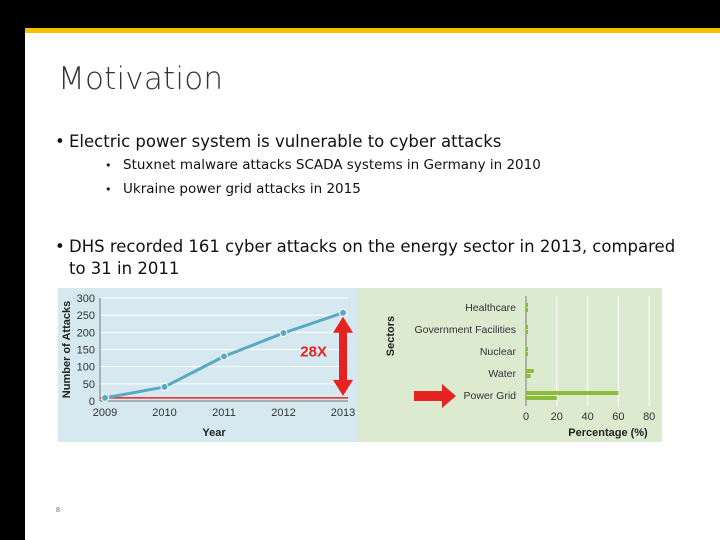  I want to click on bar-chart-category-label: Healthcare, so click(490, 308).